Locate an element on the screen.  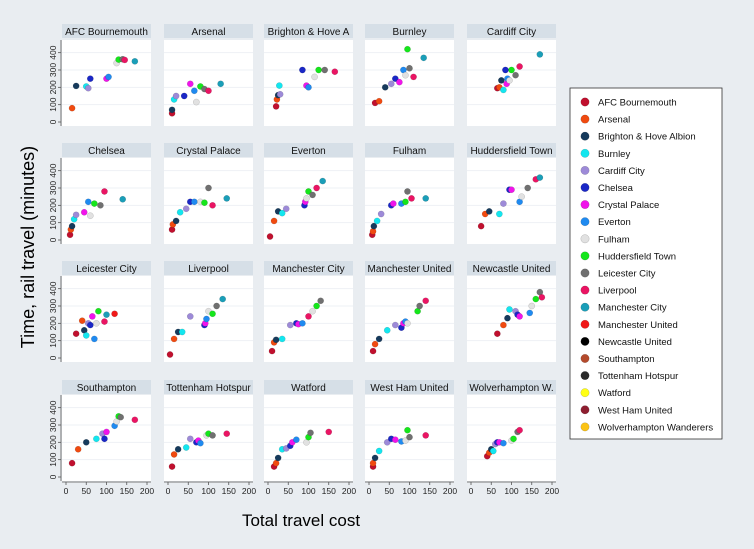
panel-title: West Ham United is located at coordinates (409, 388).